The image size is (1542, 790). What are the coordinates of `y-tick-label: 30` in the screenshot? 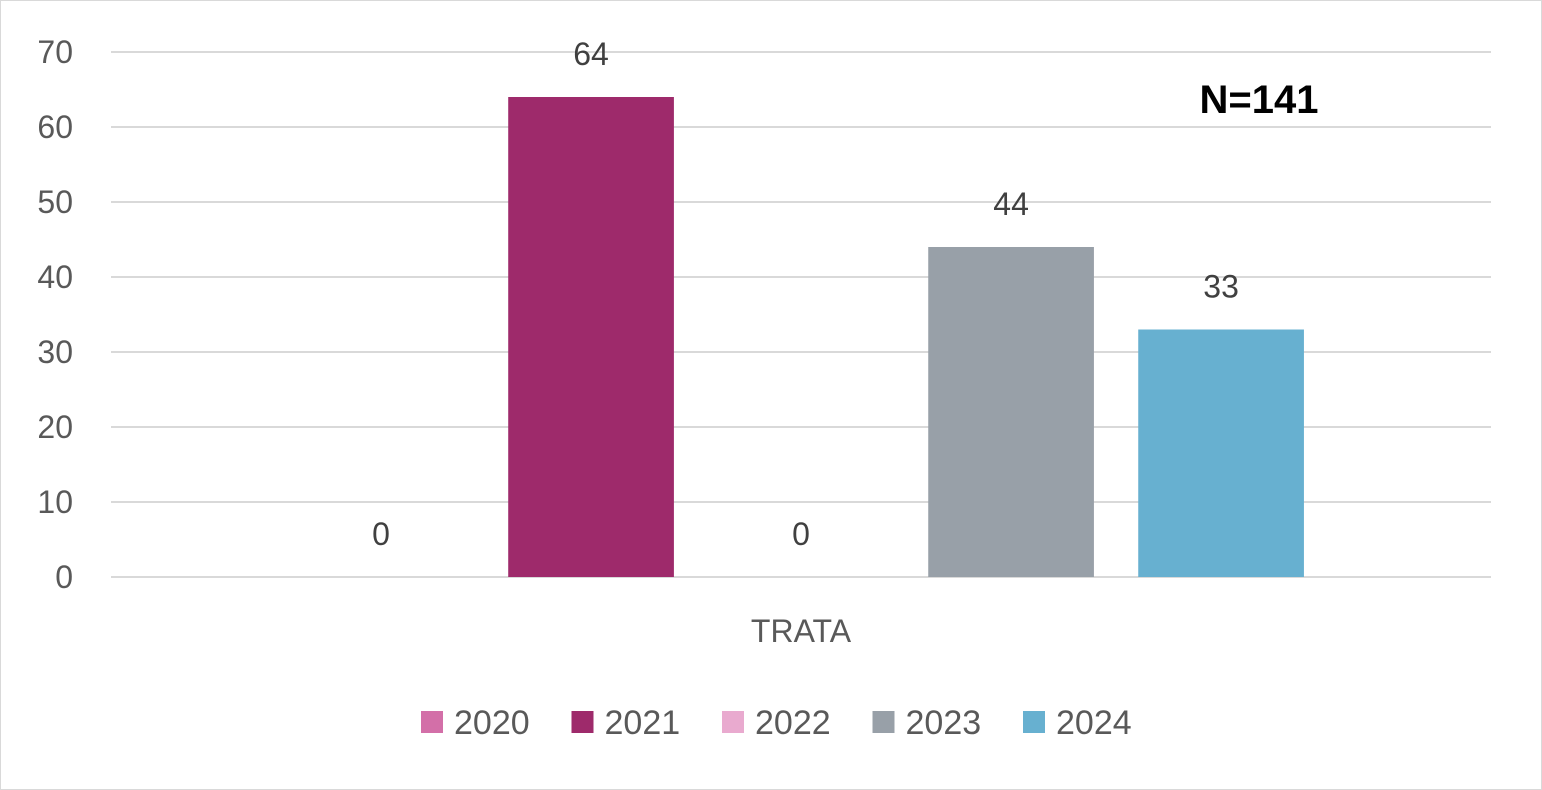 It's located at (55, 352).